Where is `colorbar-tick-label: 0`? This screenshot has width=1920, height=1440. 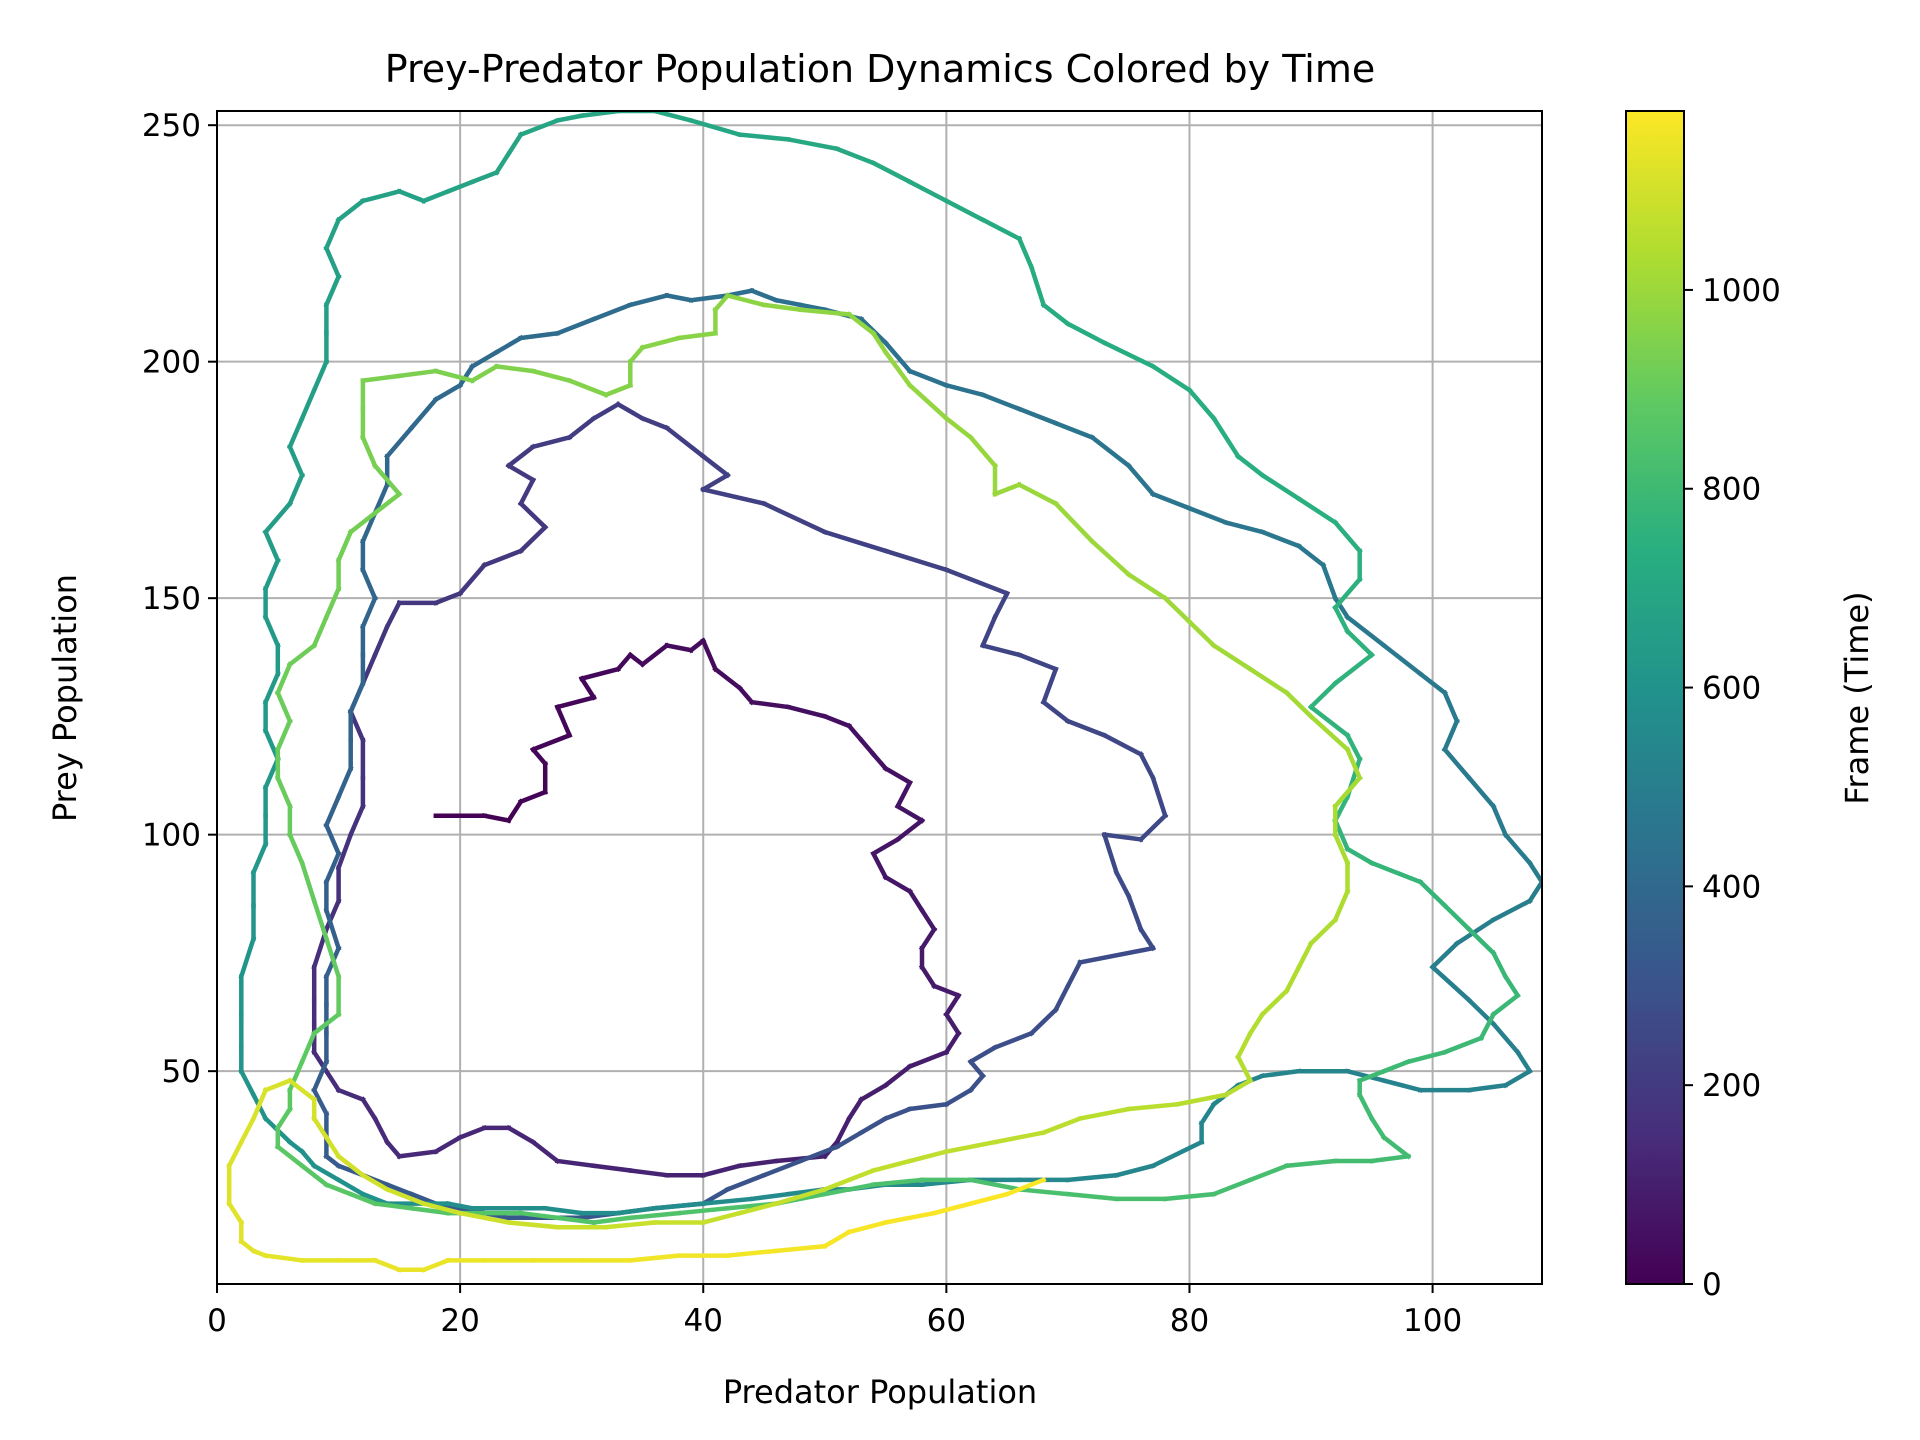
colorbar-tick-label: 0 is located at coordinates (1712, 1285).